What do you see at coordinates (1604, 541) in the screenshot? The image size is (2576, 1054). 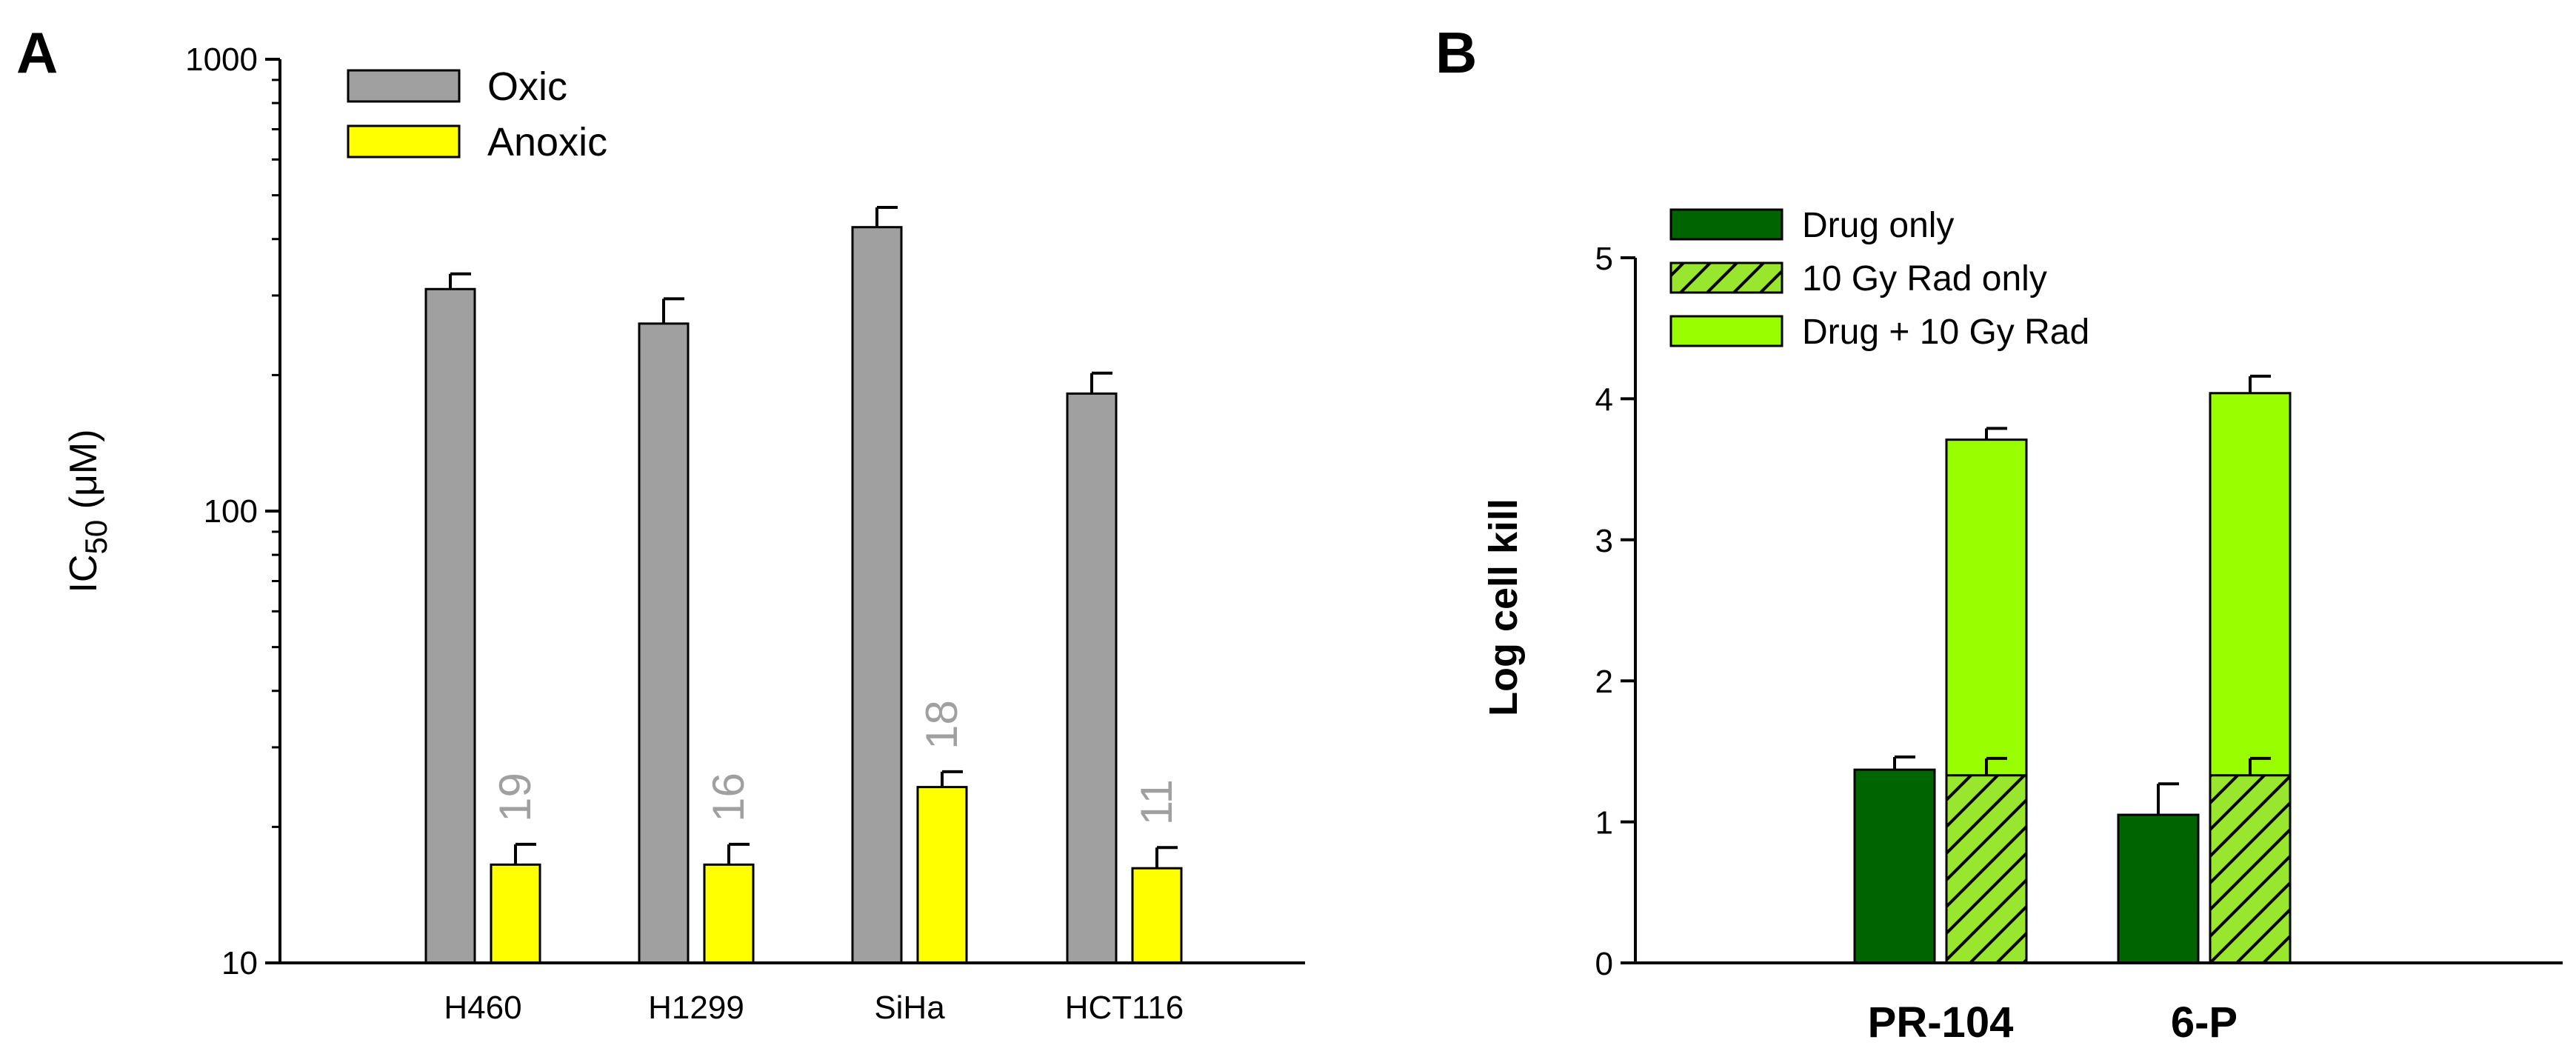 I see `y-tick-label: 3` at bounding box center [1604, 541].